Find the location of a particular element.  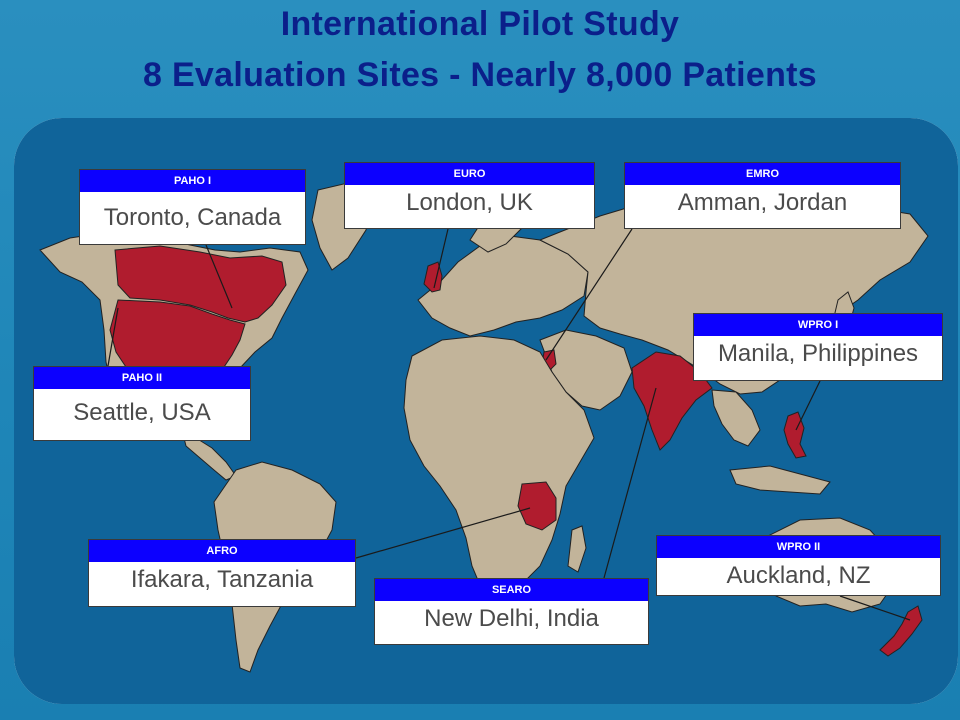

site-manila: WPRO I Manila, Philippines is located at coordinates (818, 347).